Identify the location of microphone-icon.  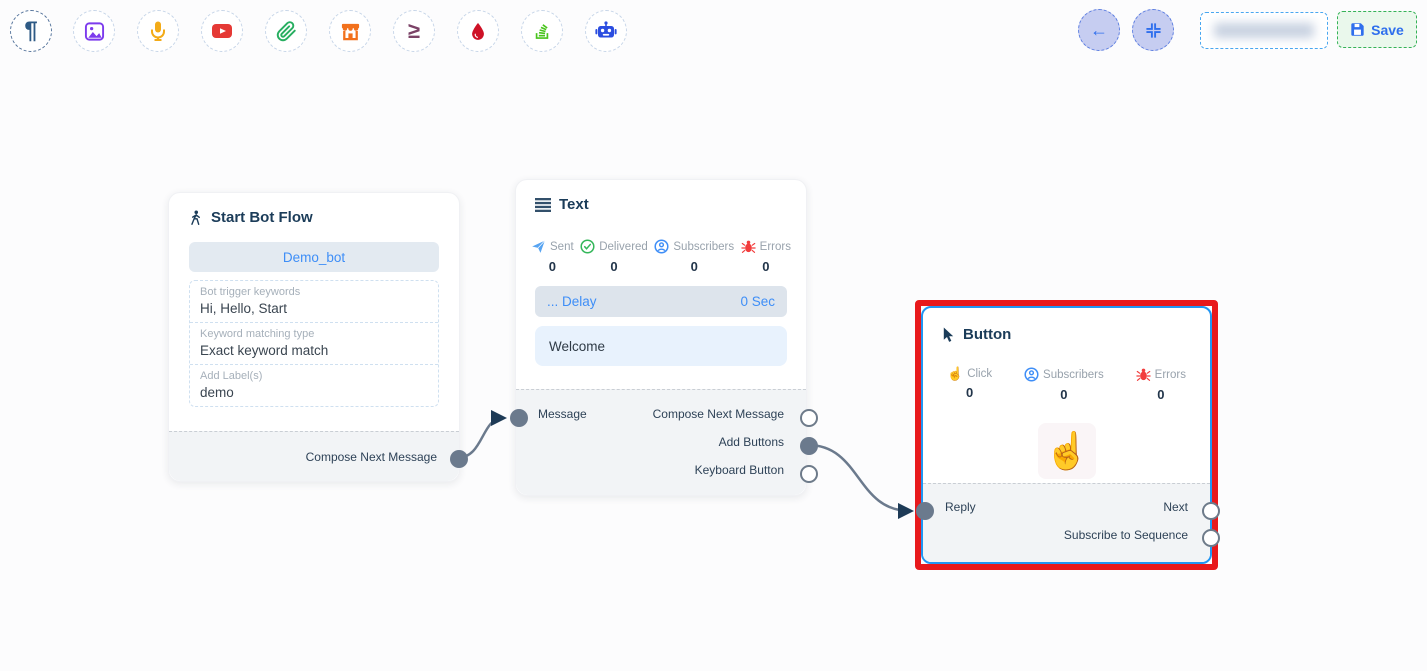
(158, 31).